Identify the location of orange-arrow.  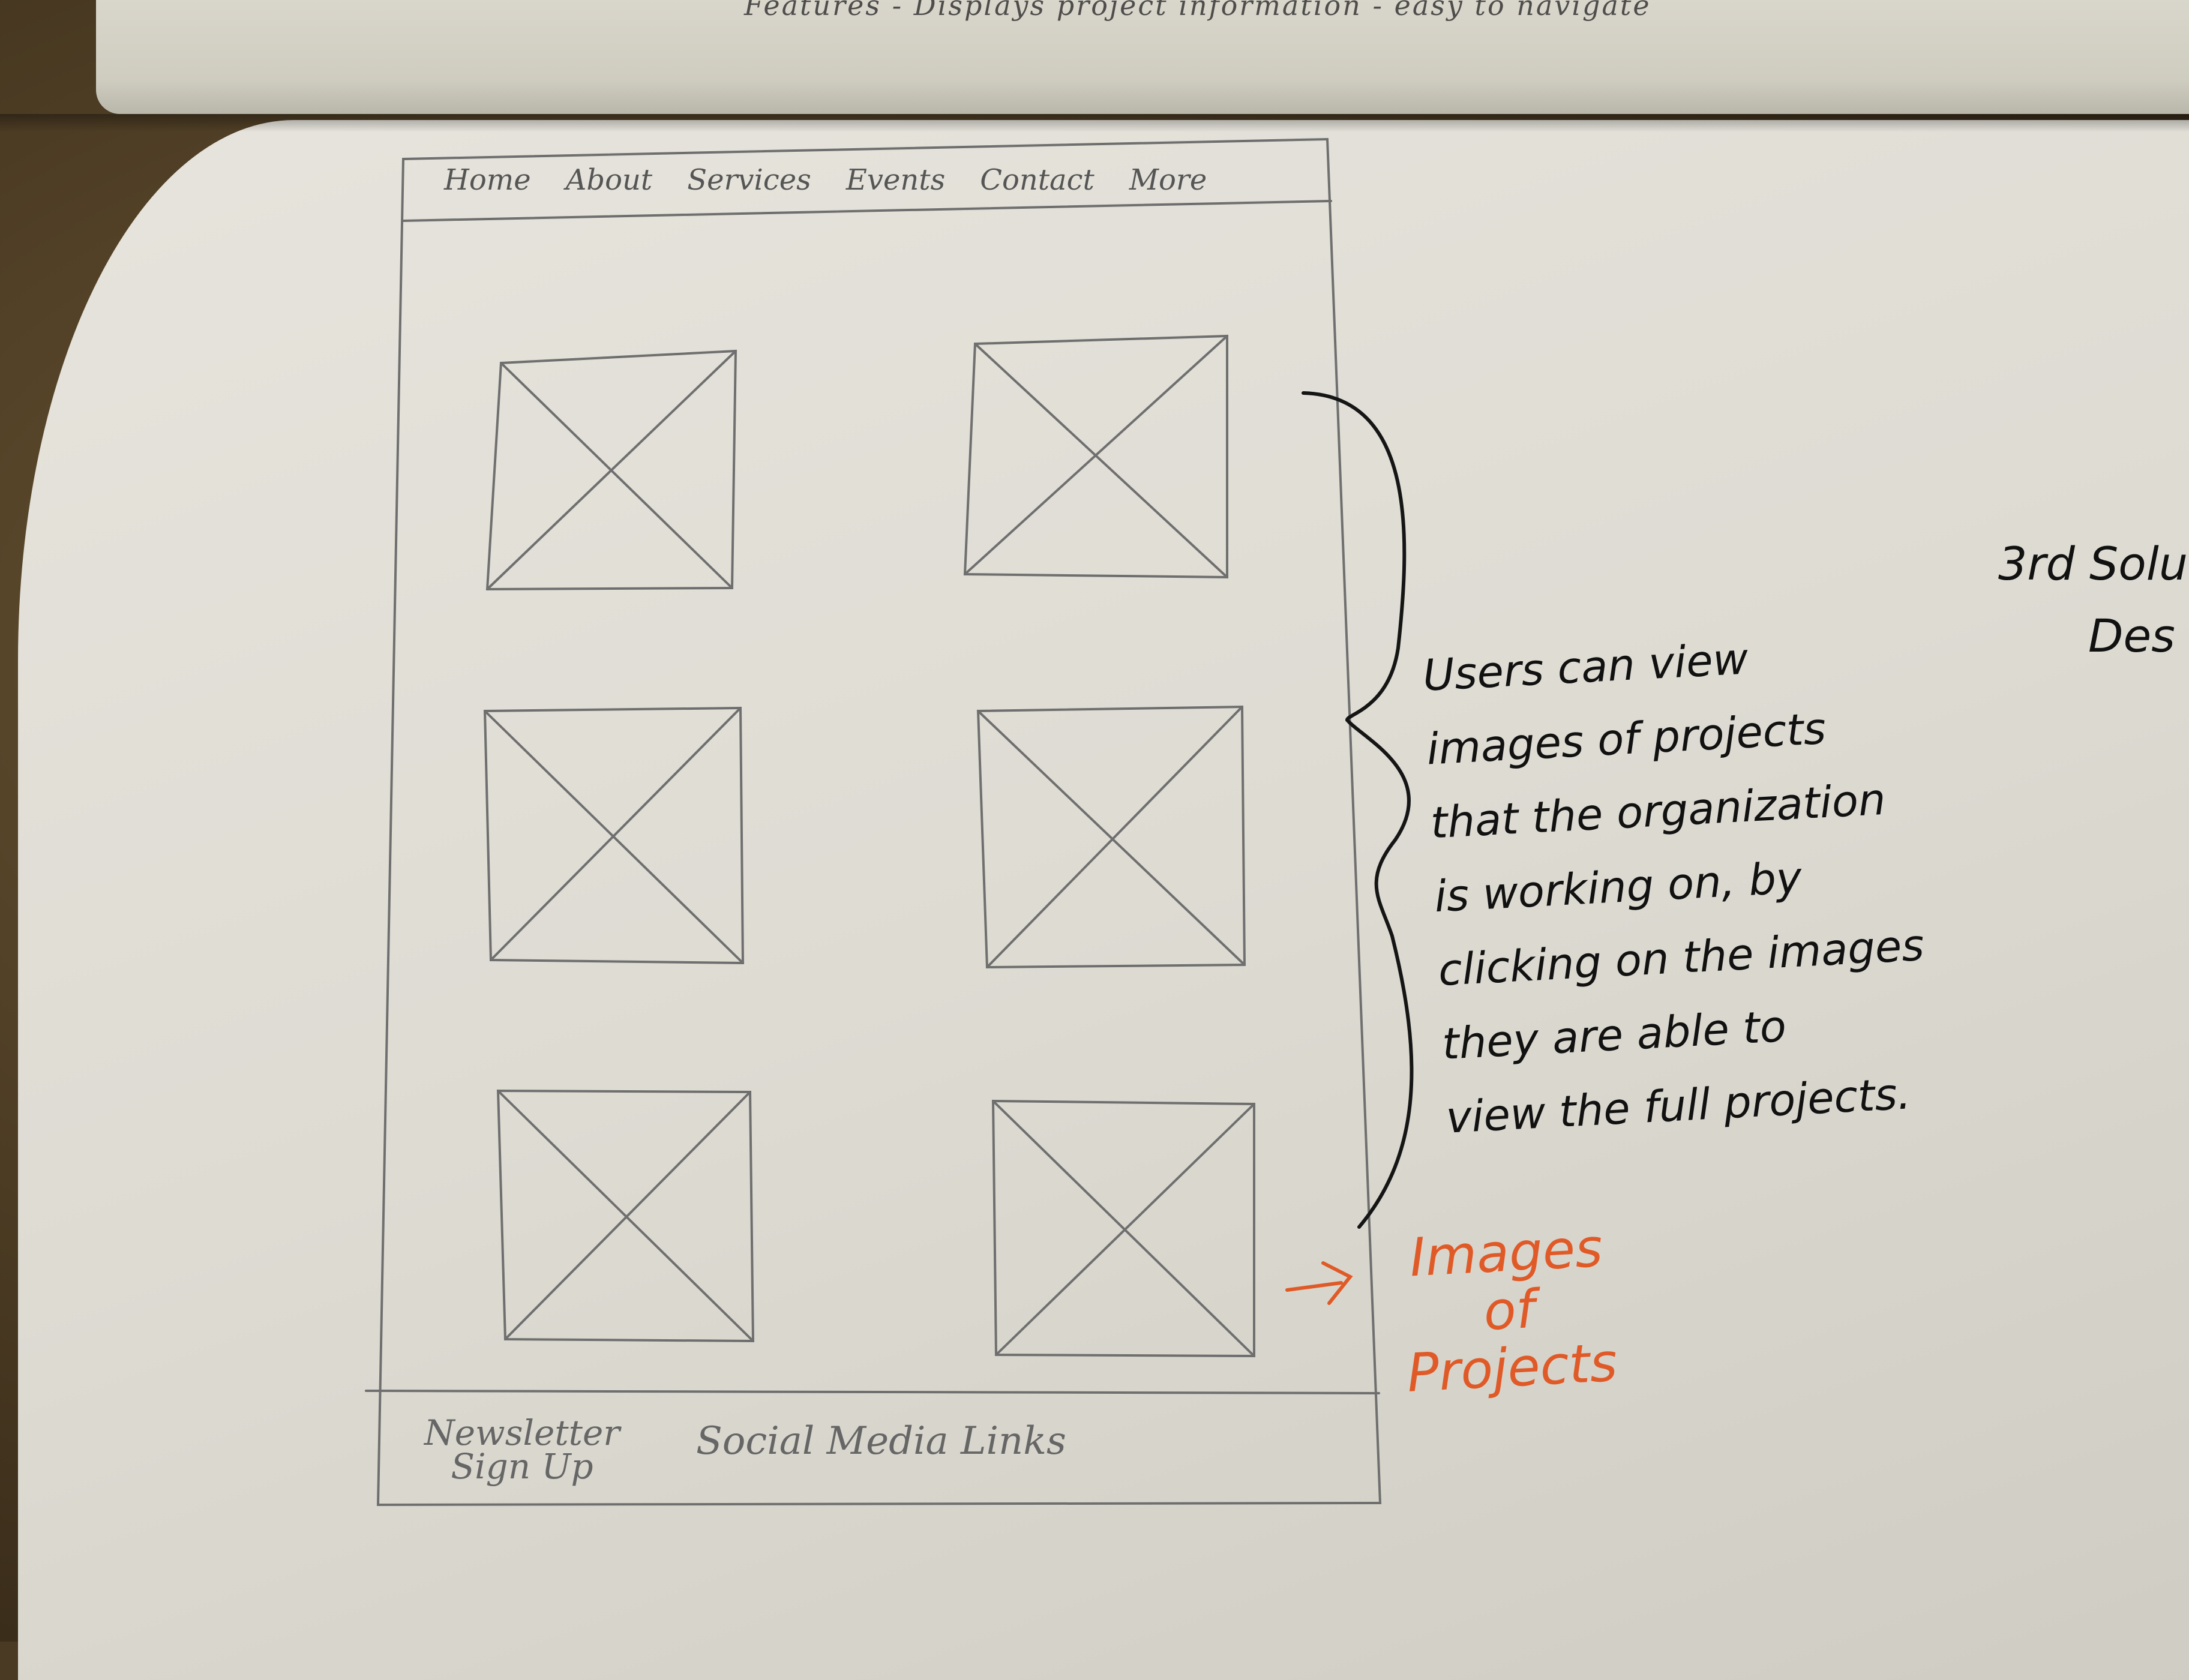
(1319, 1283).